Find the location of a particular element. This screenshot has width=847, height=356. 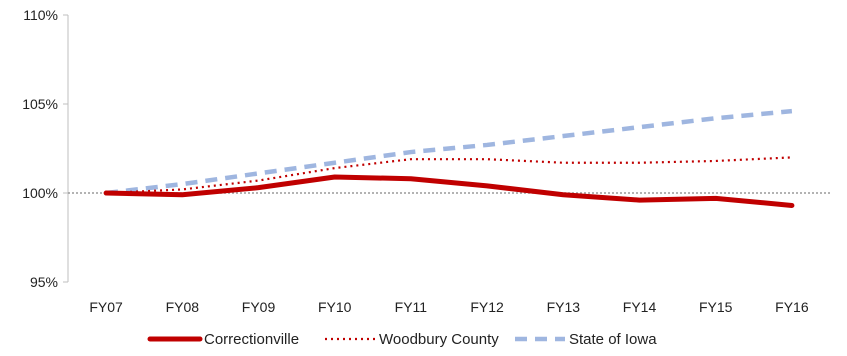

x-tick-label: FY10 is located at coordinates (335, 307).